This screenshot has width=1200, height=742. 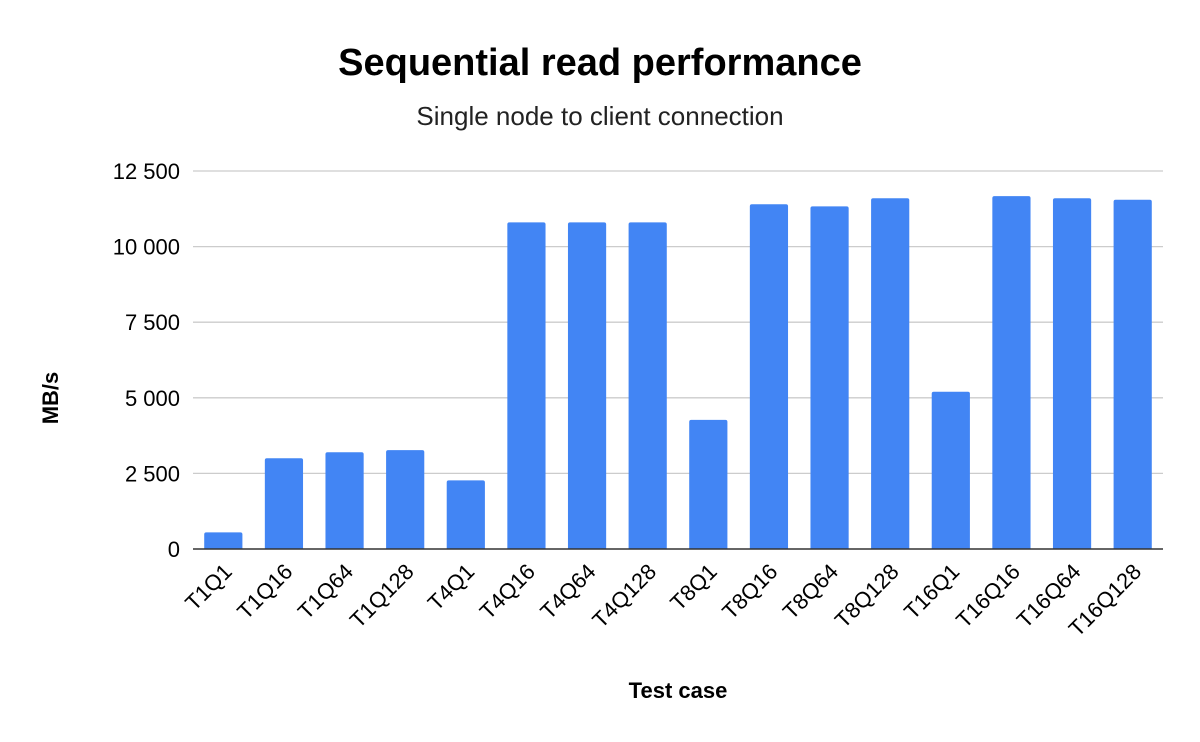 What do you see at coordinates (50, 398) in the screenshot?
I see `y-axis-title: MB/s` at bounding box center [50, 398].